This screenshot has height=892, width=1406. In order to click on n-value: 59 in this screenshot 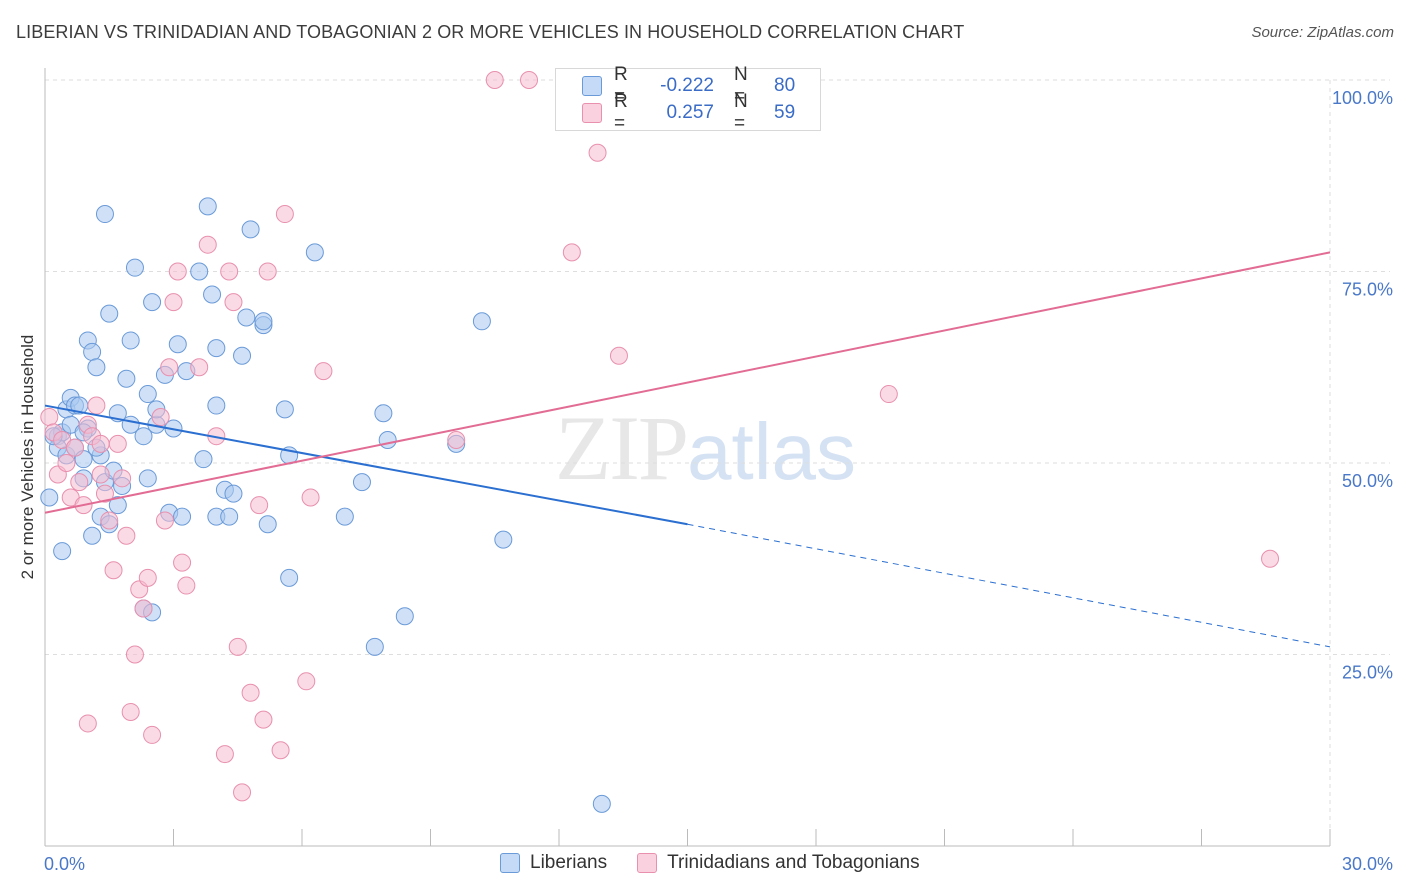, I will do `click(785, 112)`.